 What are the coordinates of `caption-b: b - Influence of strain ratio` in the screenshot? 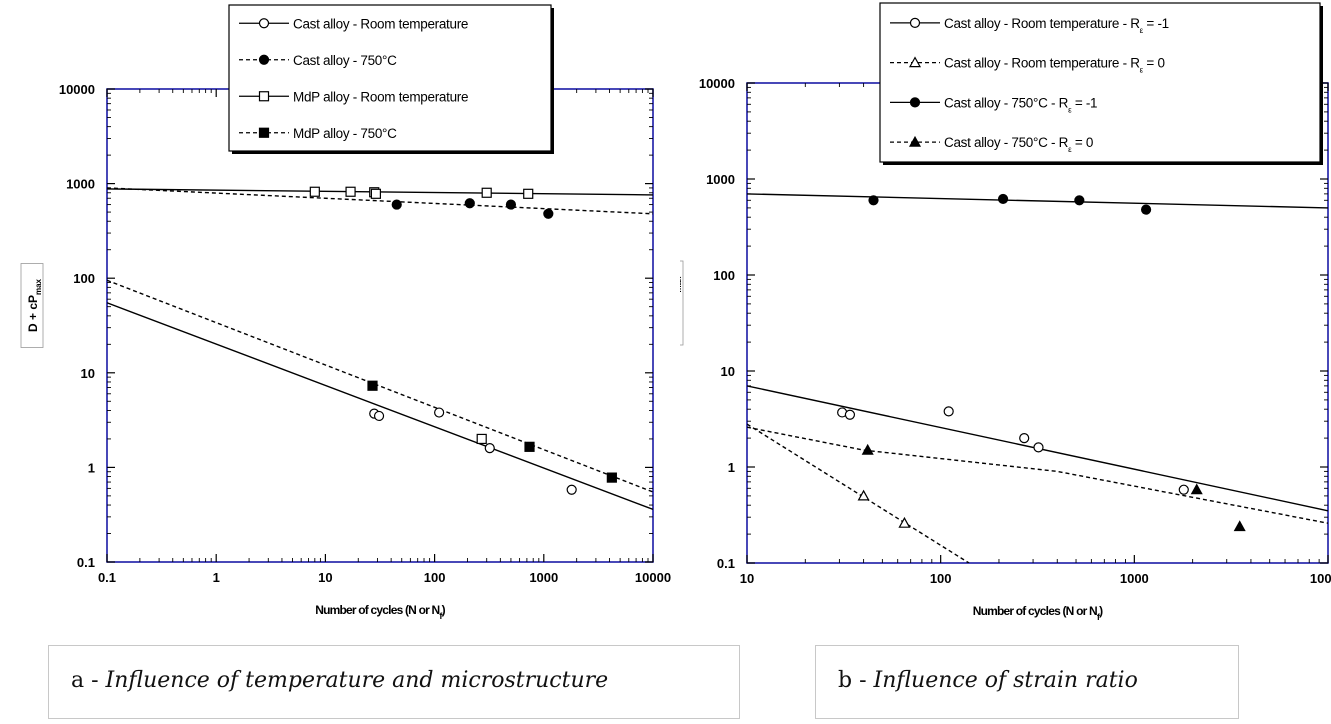 It's located at (1027, 682).